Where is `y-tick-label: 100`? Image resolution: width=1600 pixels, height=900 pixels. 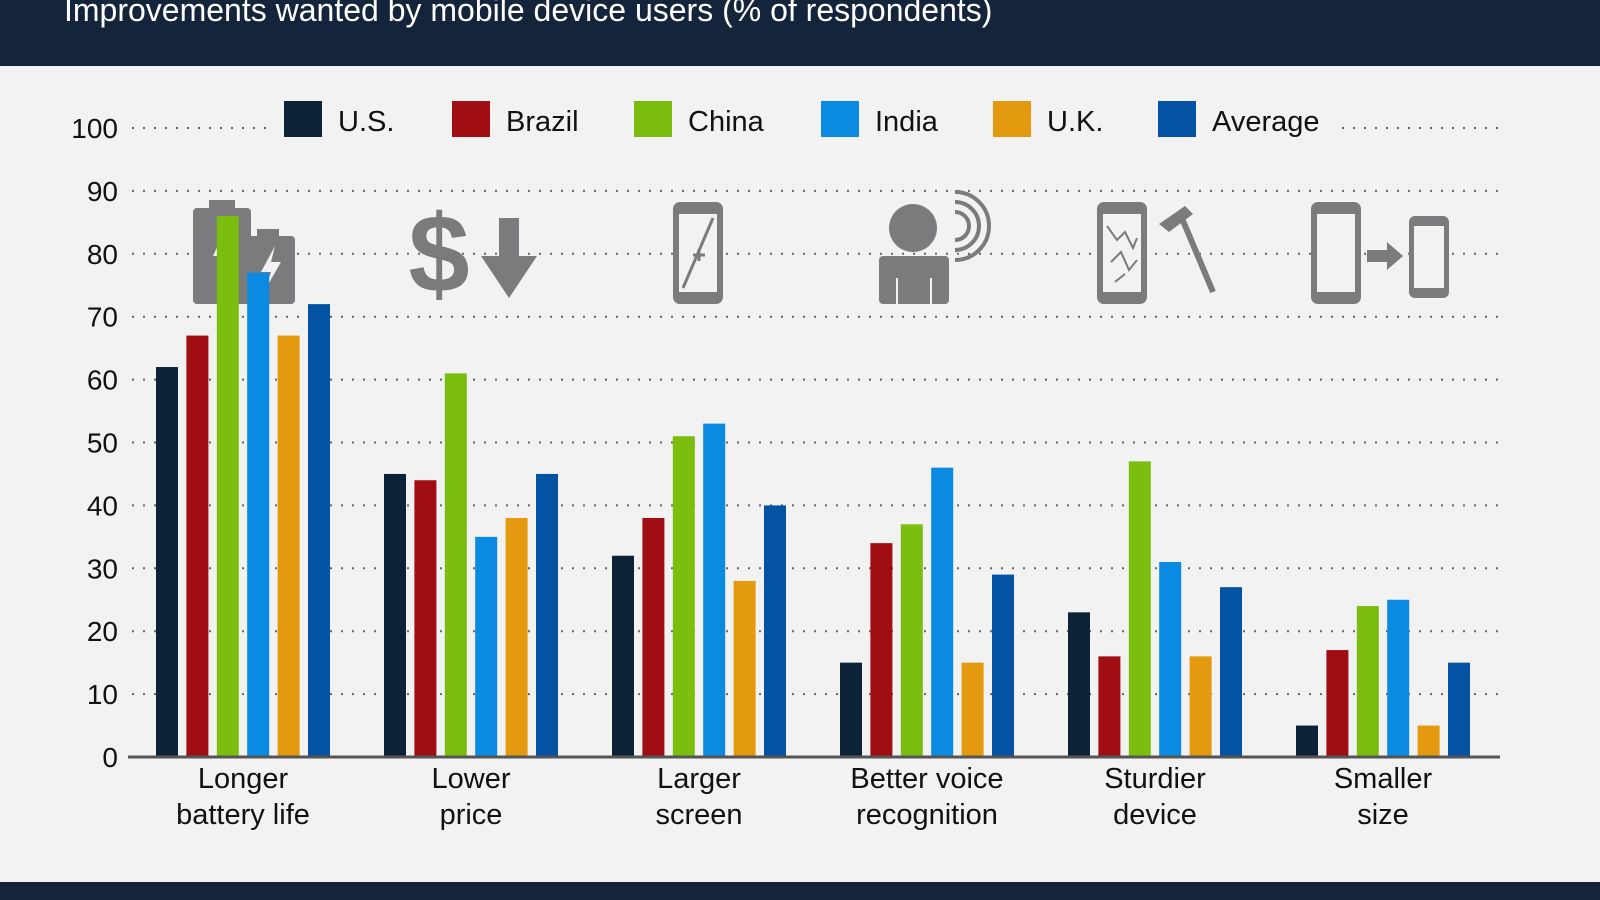 y-tick-label: 100 is located at coordinates (94, 128).